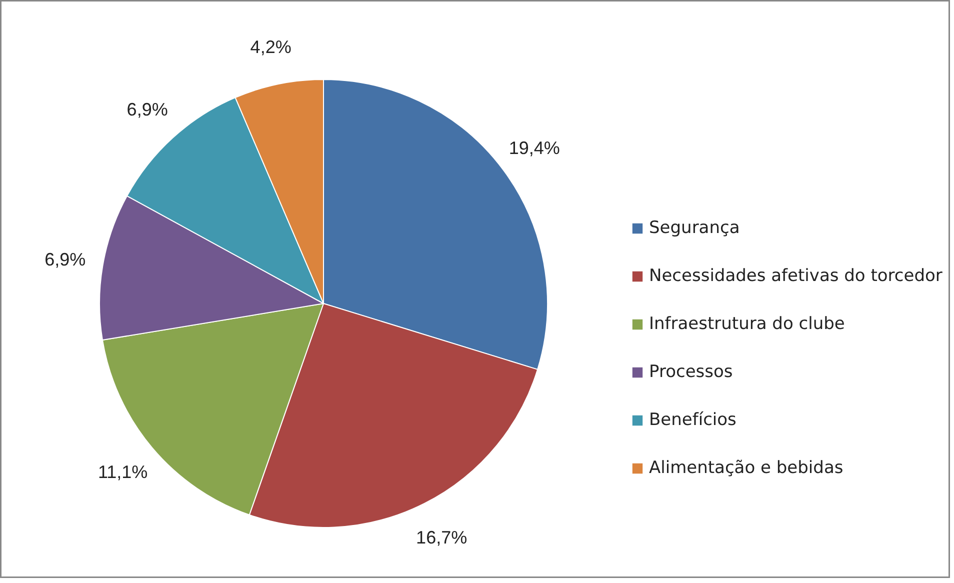 This screenshot has height=583, width=954. I want to click on legend-label: Infraestrutura do clube, so click(747, 324).